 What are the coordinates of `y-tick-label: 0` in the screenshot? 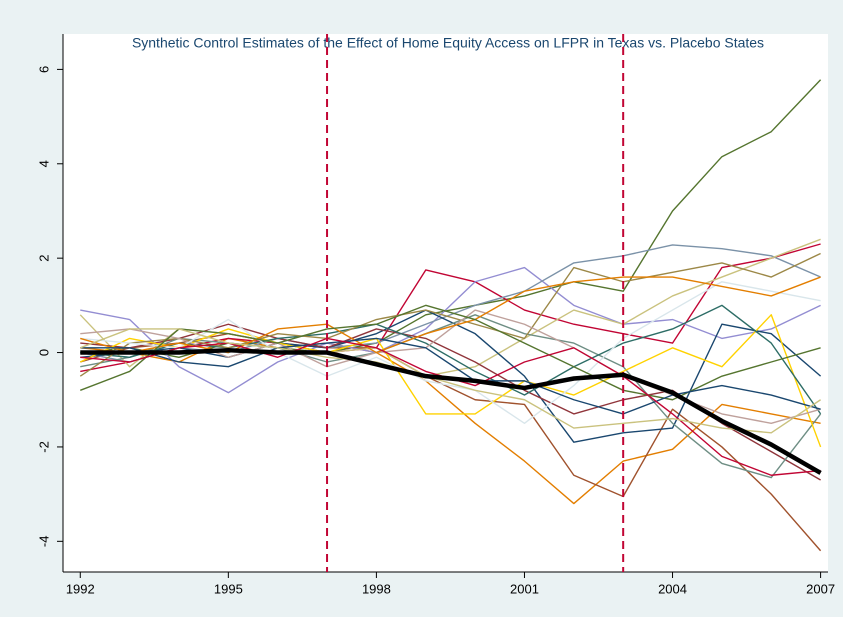 It's located at (43, 352).